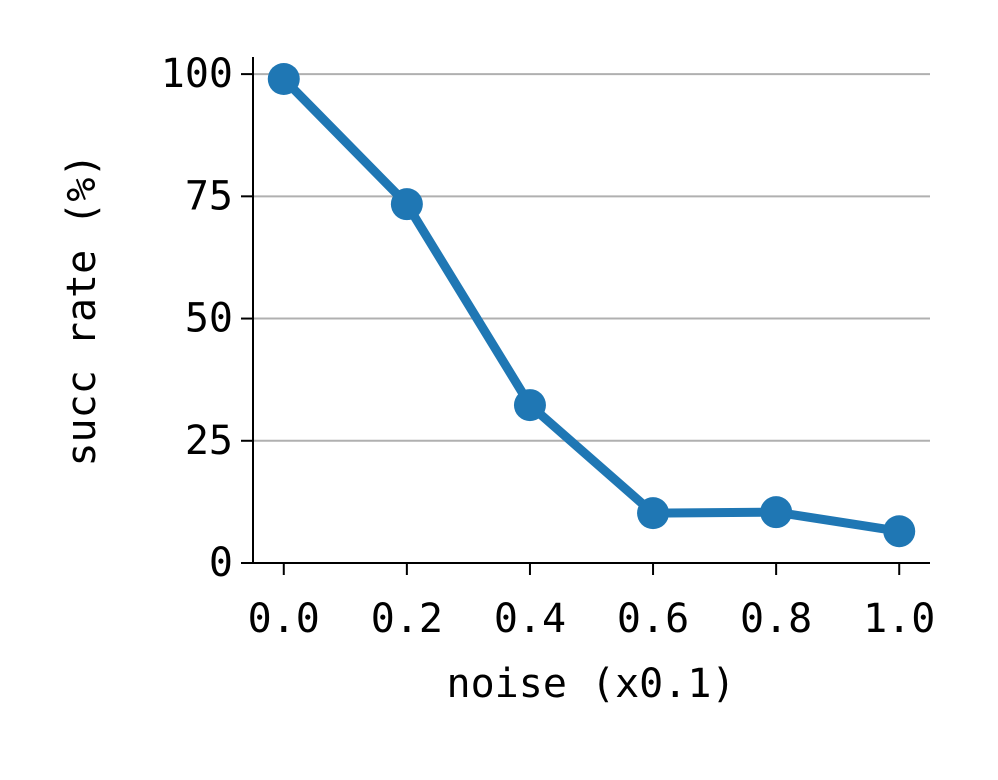 The image size is (998, 780). Describe the element at coordinates (221, 563) in the screenshot. I see `y-tick-label: 0` at that location.